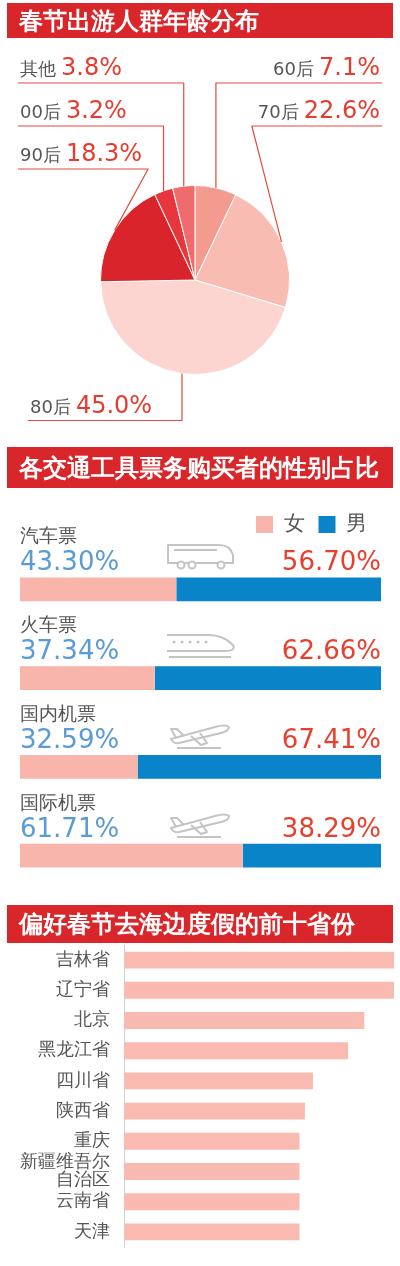 The height and width of the screenshot is (1266, 400). What do you see at coordinates (114, 404) in the screenshot?
I see `data-label: 45.0%` at bounding box center [114, 404].